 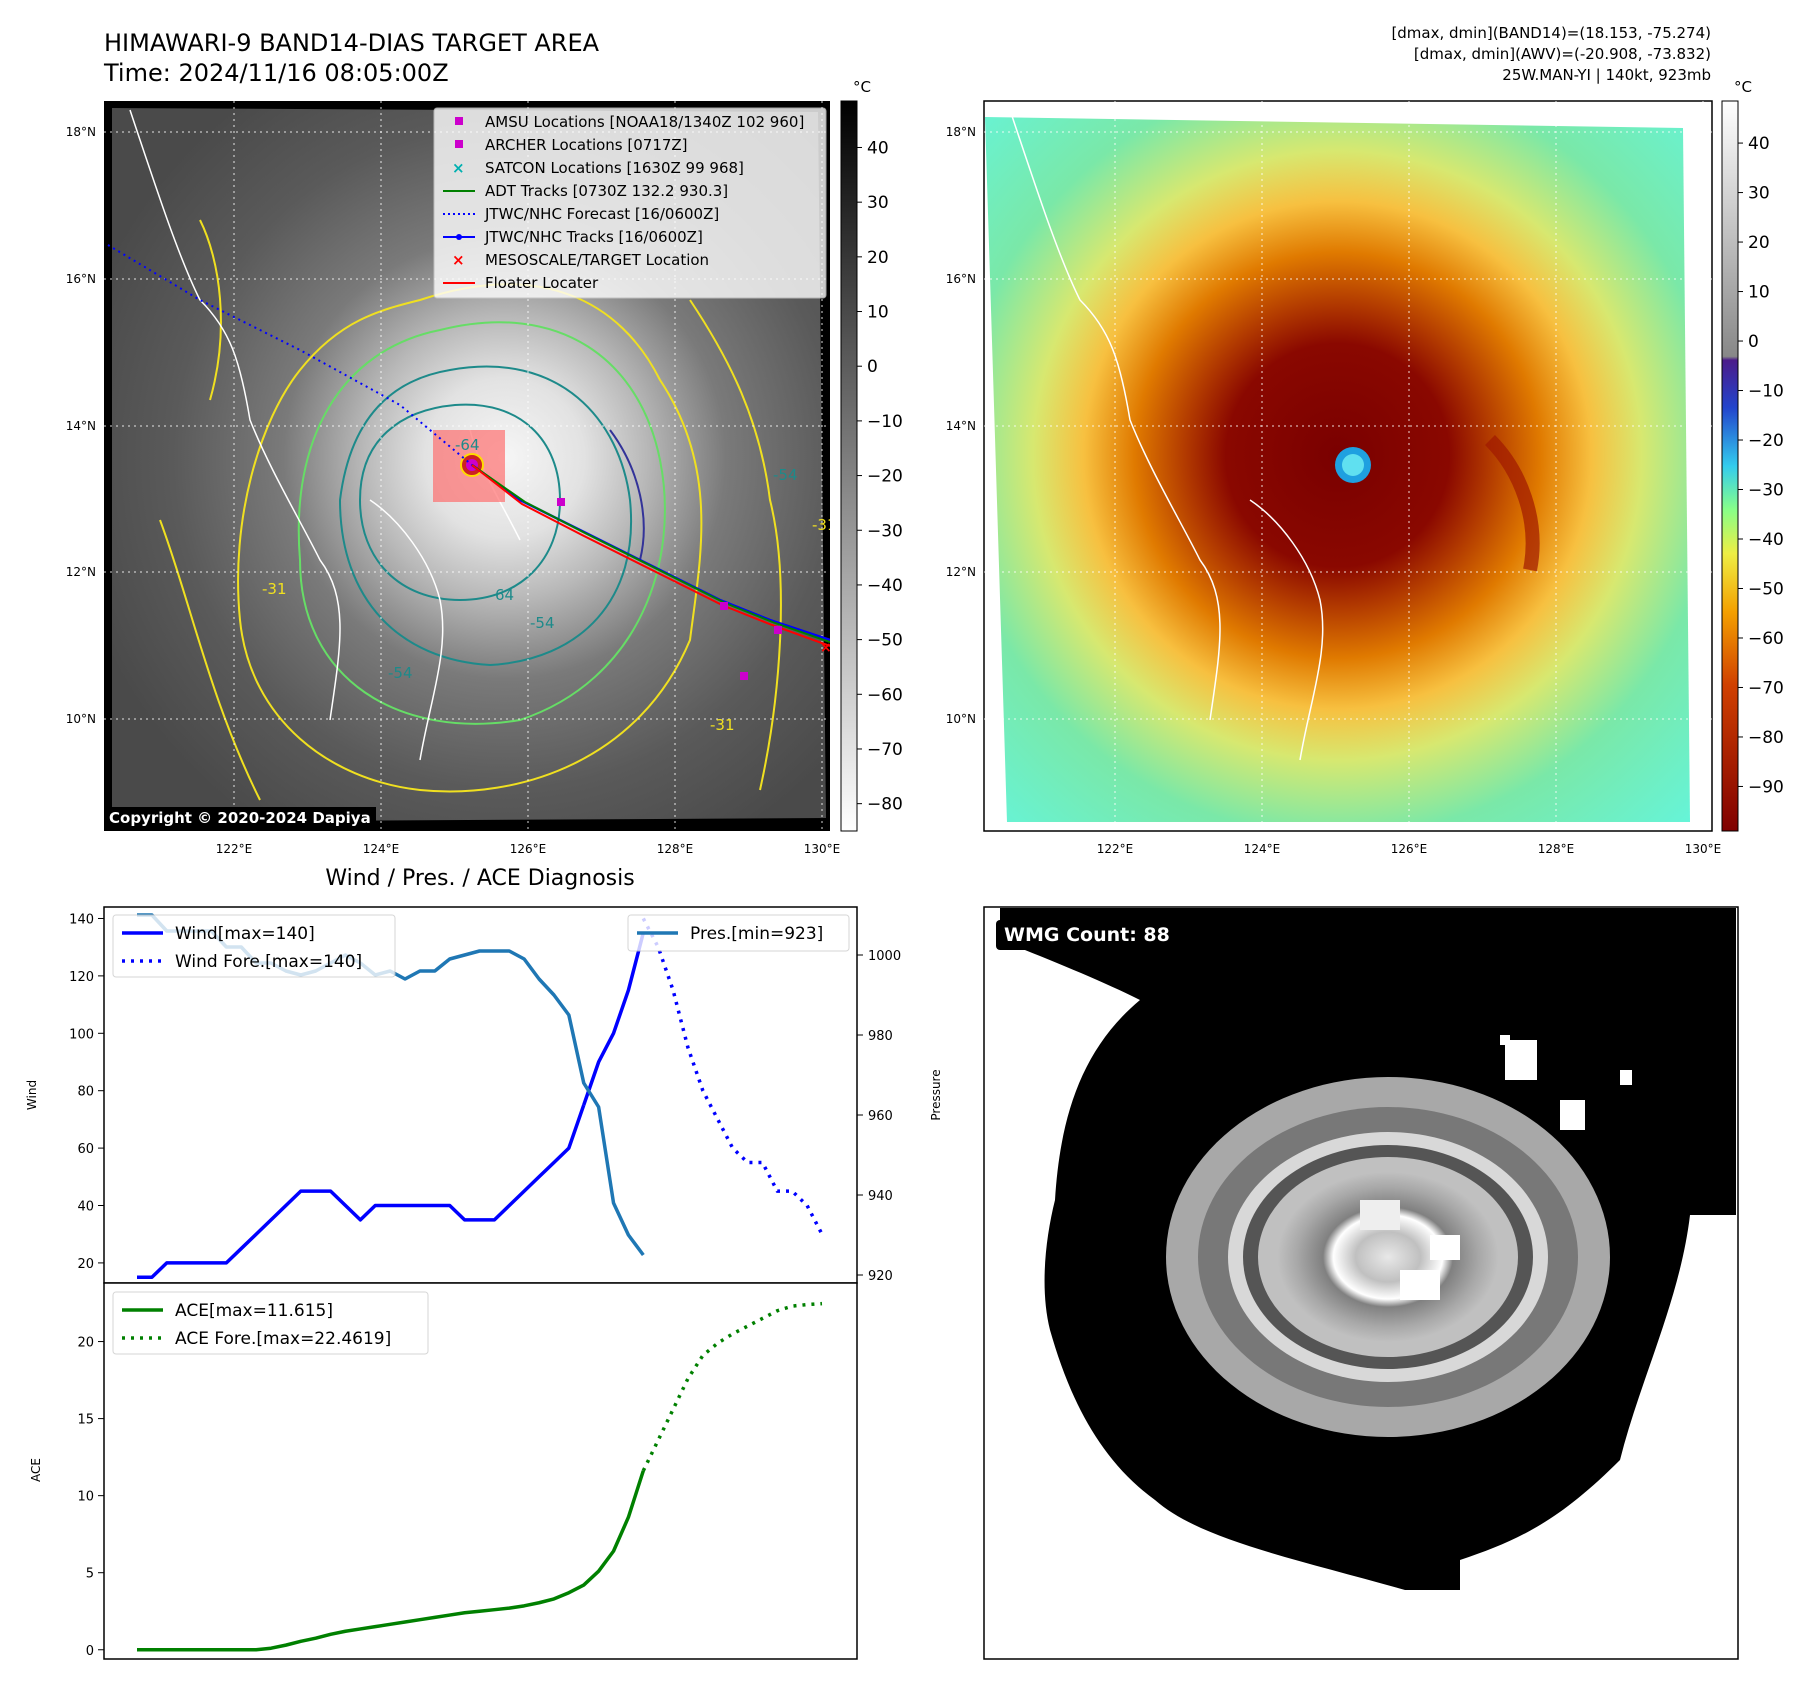 I want to click on left-colorbar-tick-label: −30, so click(x=885, y=531).